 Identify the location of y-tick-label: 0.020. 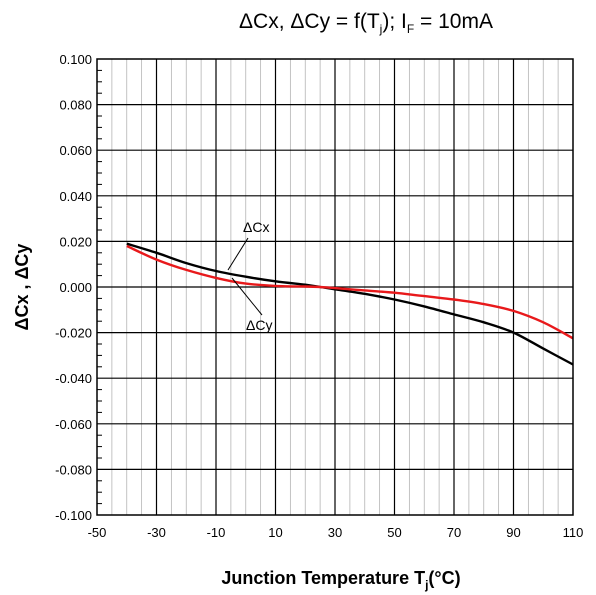
(75, 241).